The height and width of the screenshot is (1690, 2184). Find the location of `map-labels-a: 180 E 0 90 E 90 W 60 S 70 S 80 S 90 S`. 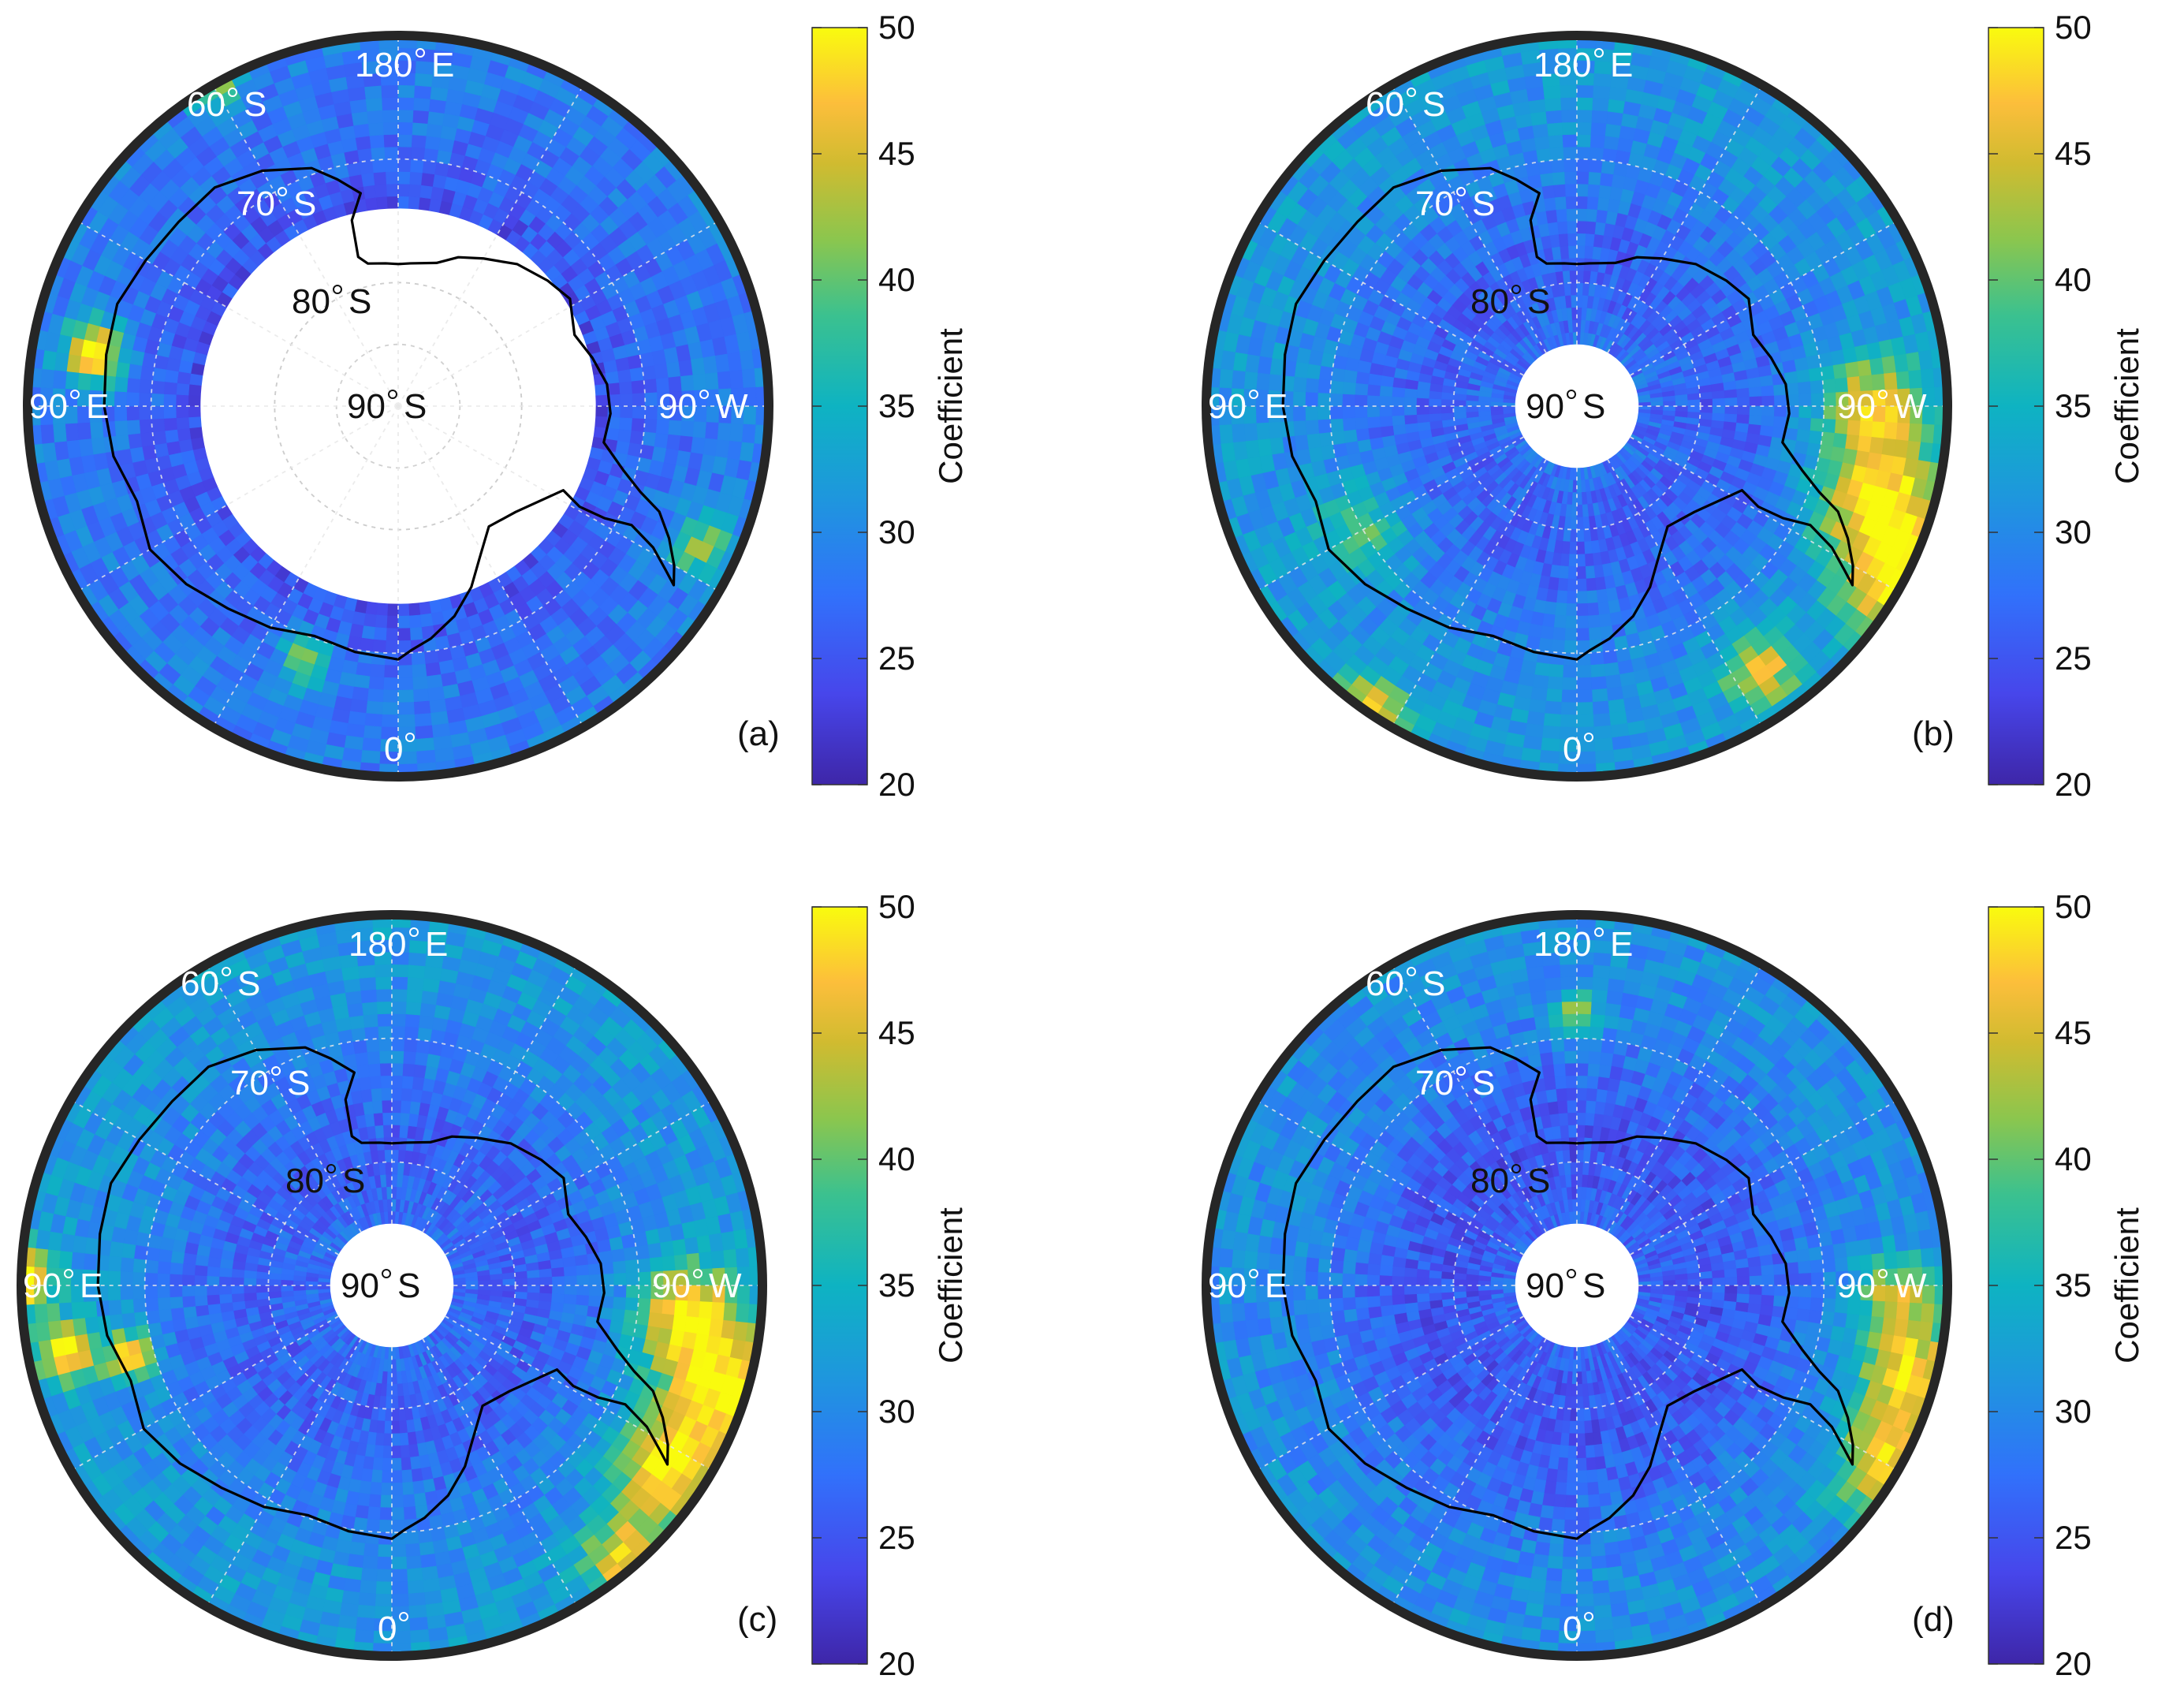

map-labels-a: 180 E 0 90 E 90 W 60 S 70 S 80 S 90 S is located at coordinates (388, 407).